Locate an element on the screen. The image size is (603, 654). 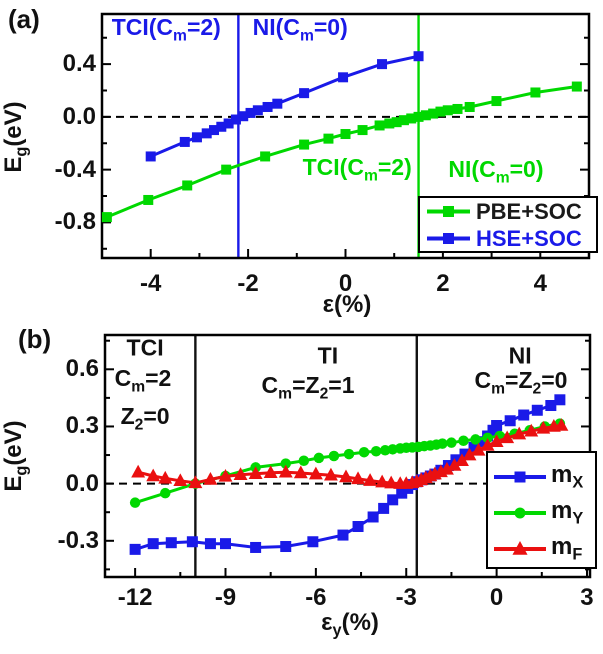
panel-a-legend-square-marker-icon is located at coordinates (448, 238).